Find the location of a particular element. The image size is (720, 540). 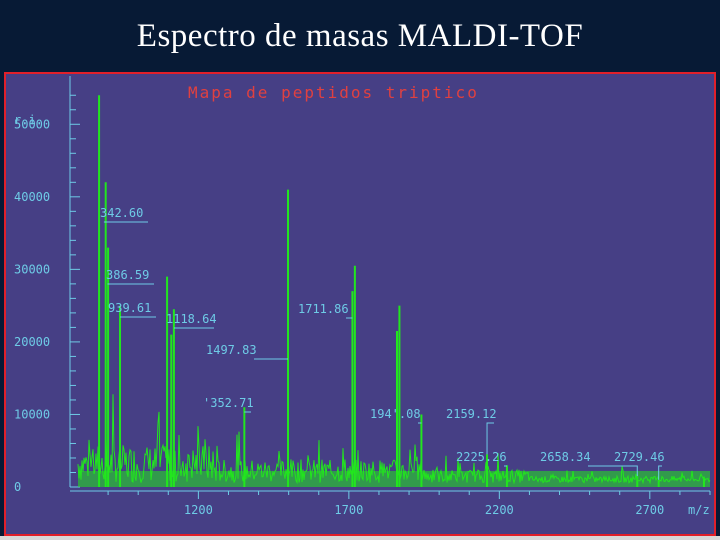

y-tick-label: 10000 is located at coordinates (32, 414).